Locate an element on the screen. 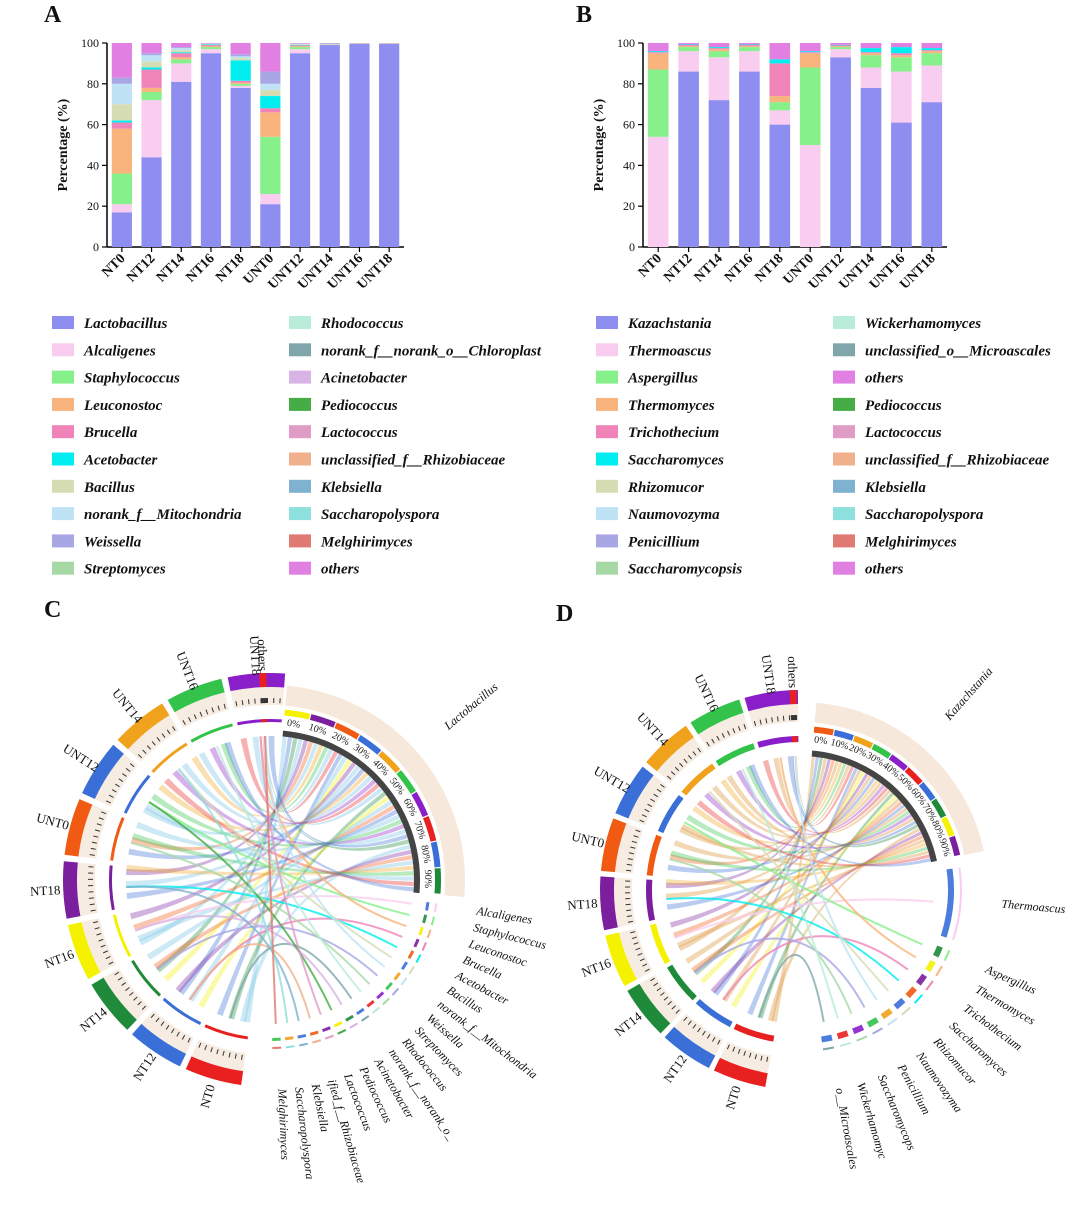  bar-segment-NT0-Trichothecium is located at coordinates (658, 53).